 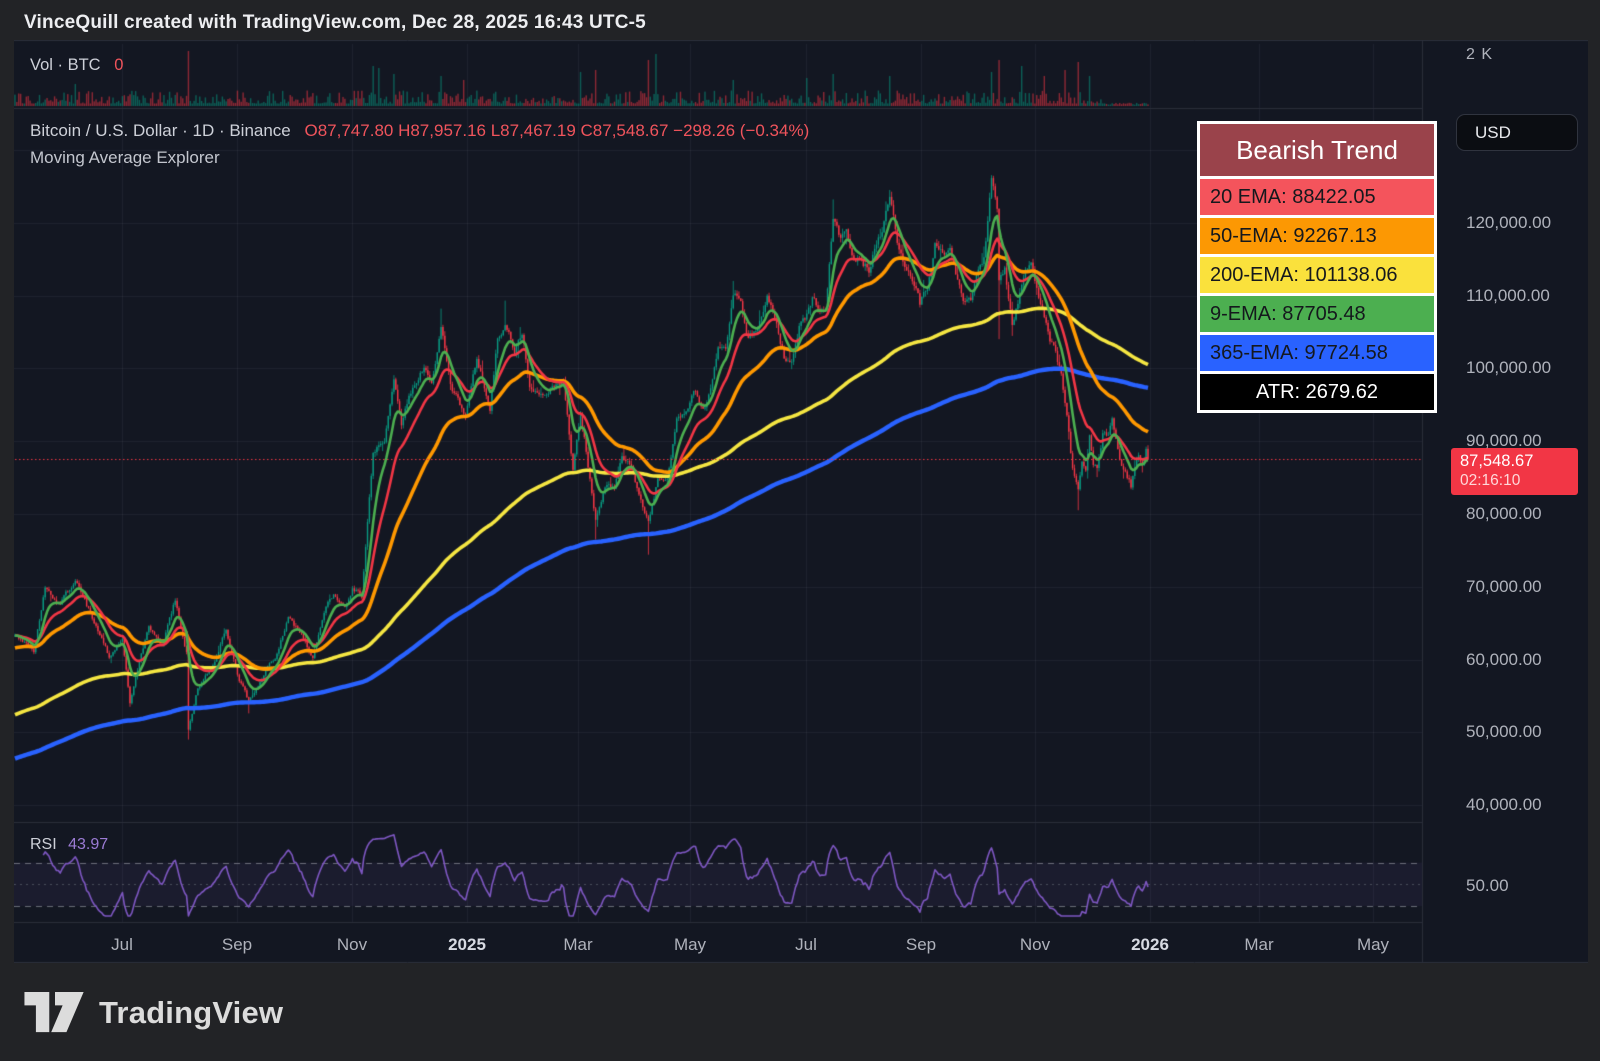 I want to click on price-tick: 80,000.00, so click(x=1504, y=513).